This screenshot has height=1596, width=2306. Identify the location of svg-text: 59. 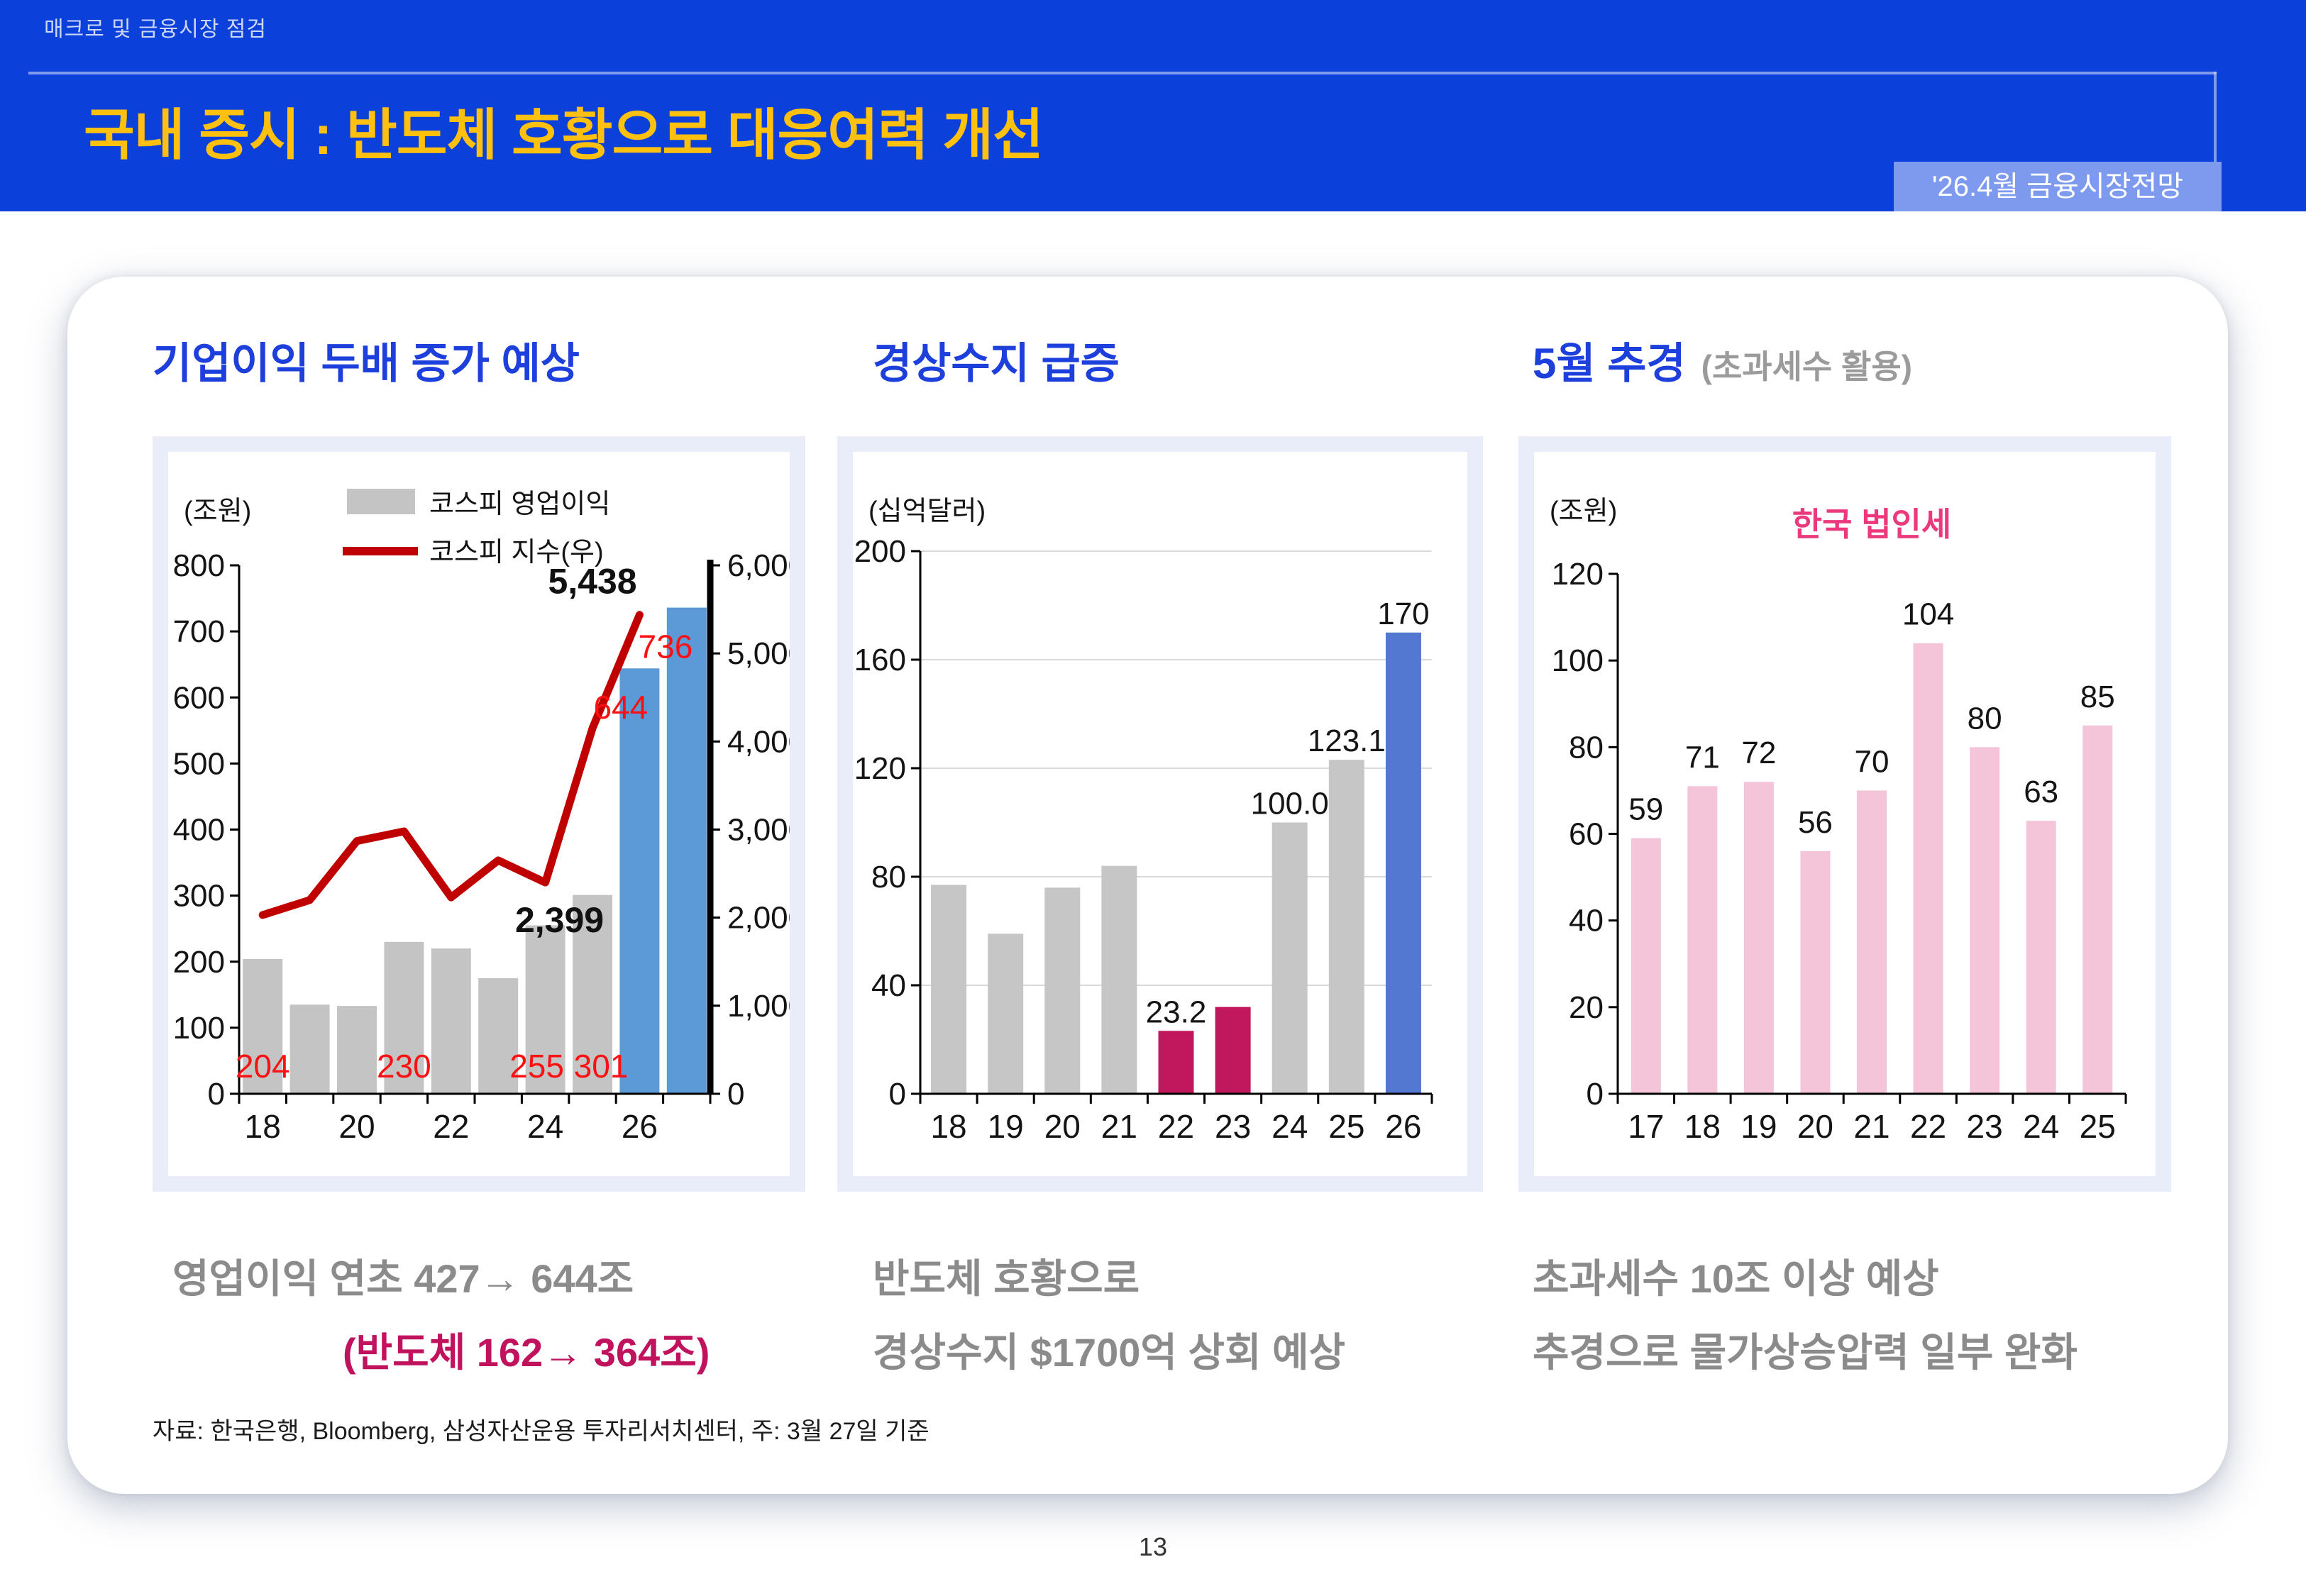
(1645, 810).